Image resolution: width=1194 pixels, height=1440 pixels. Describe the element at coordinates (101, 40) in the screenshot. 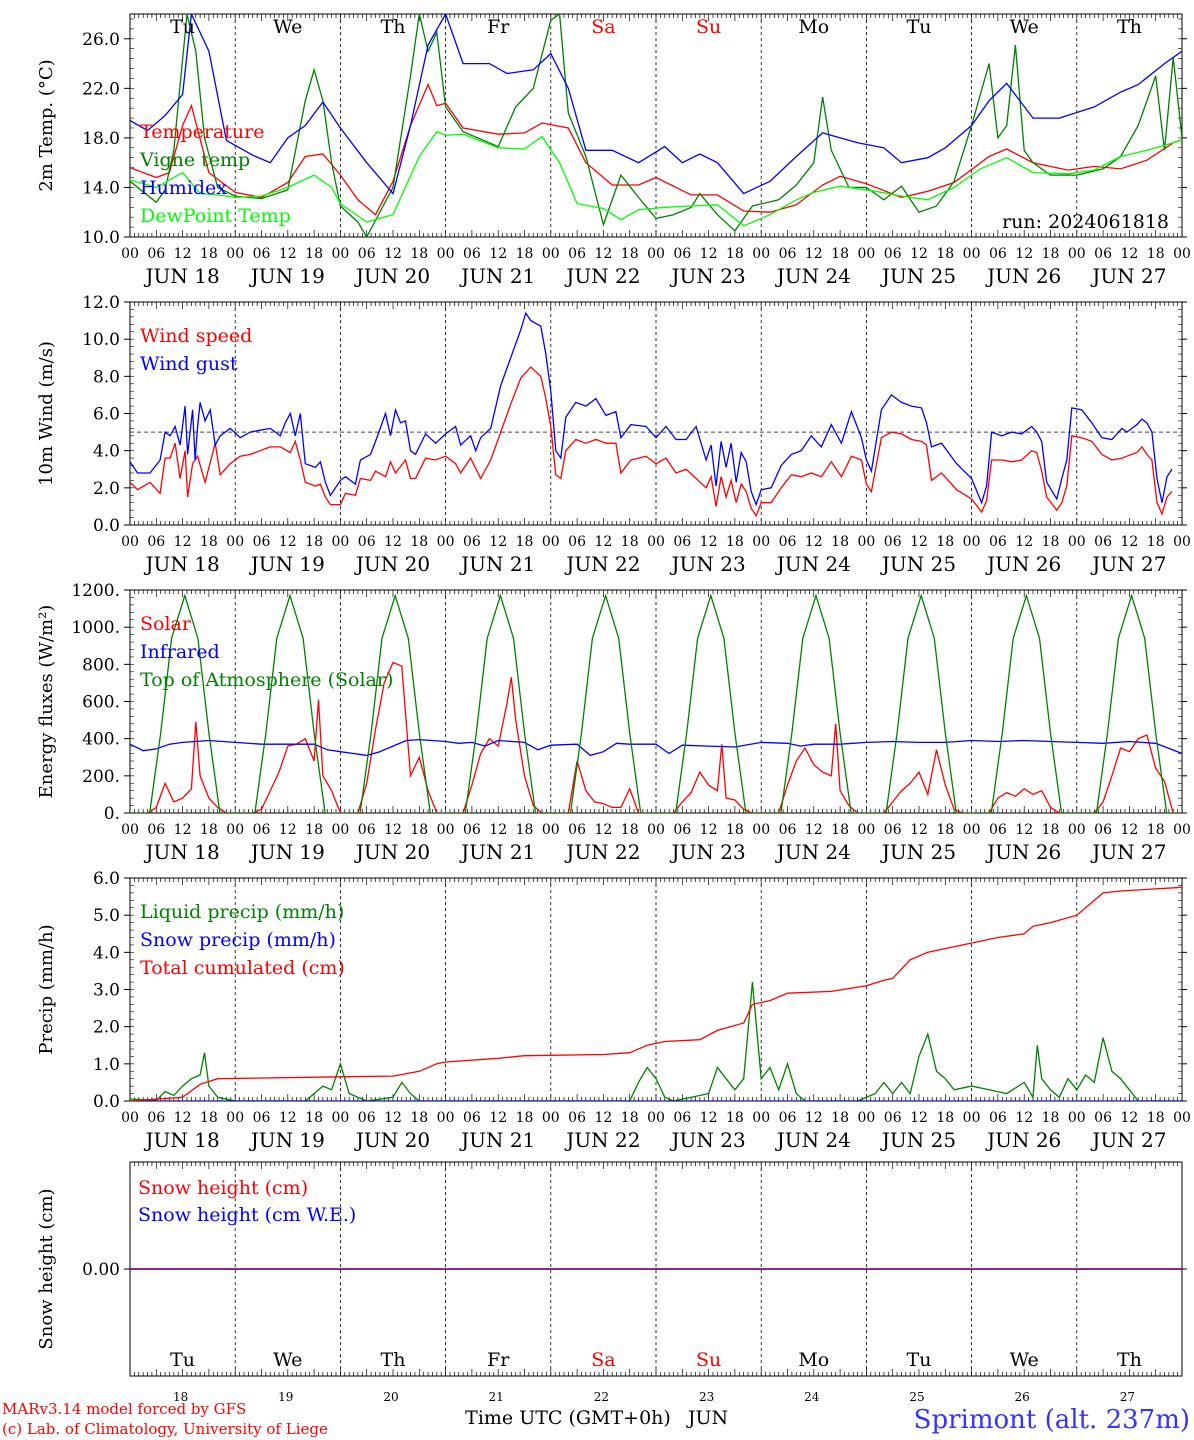

I see `y-tick-label: 26.0` at that location.